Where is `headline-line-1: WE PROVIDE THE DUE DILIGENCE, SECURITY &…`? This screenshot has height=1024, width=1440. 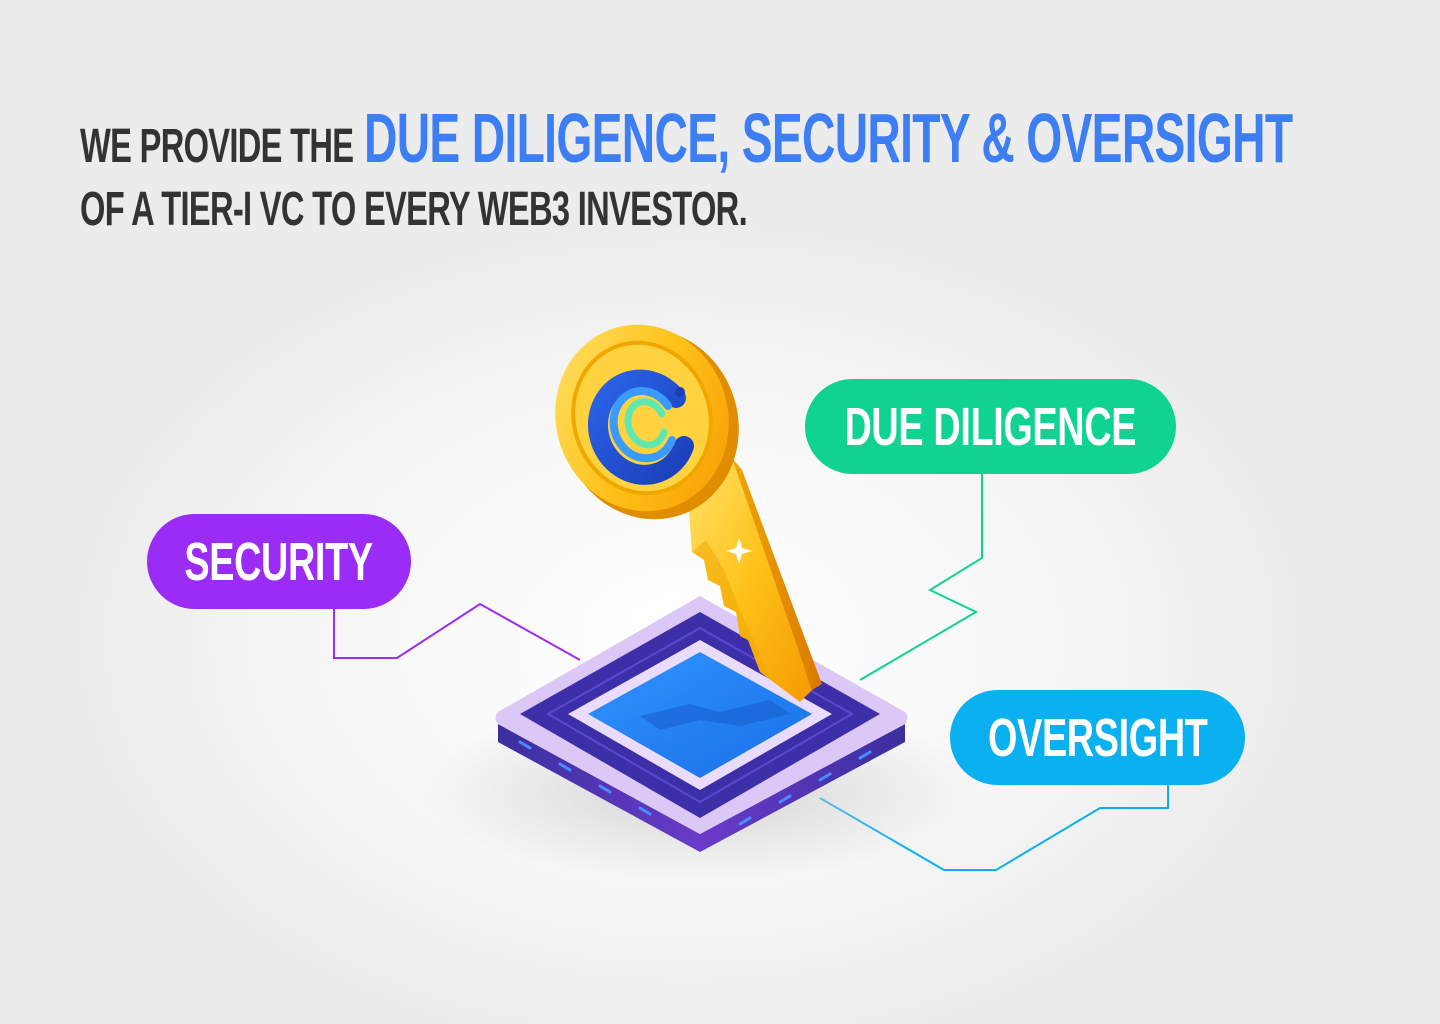
headline-line-1: WE PROVIDE THE DUE DILIGENCE, SECURITY &… is located at coordinates (730, 138).